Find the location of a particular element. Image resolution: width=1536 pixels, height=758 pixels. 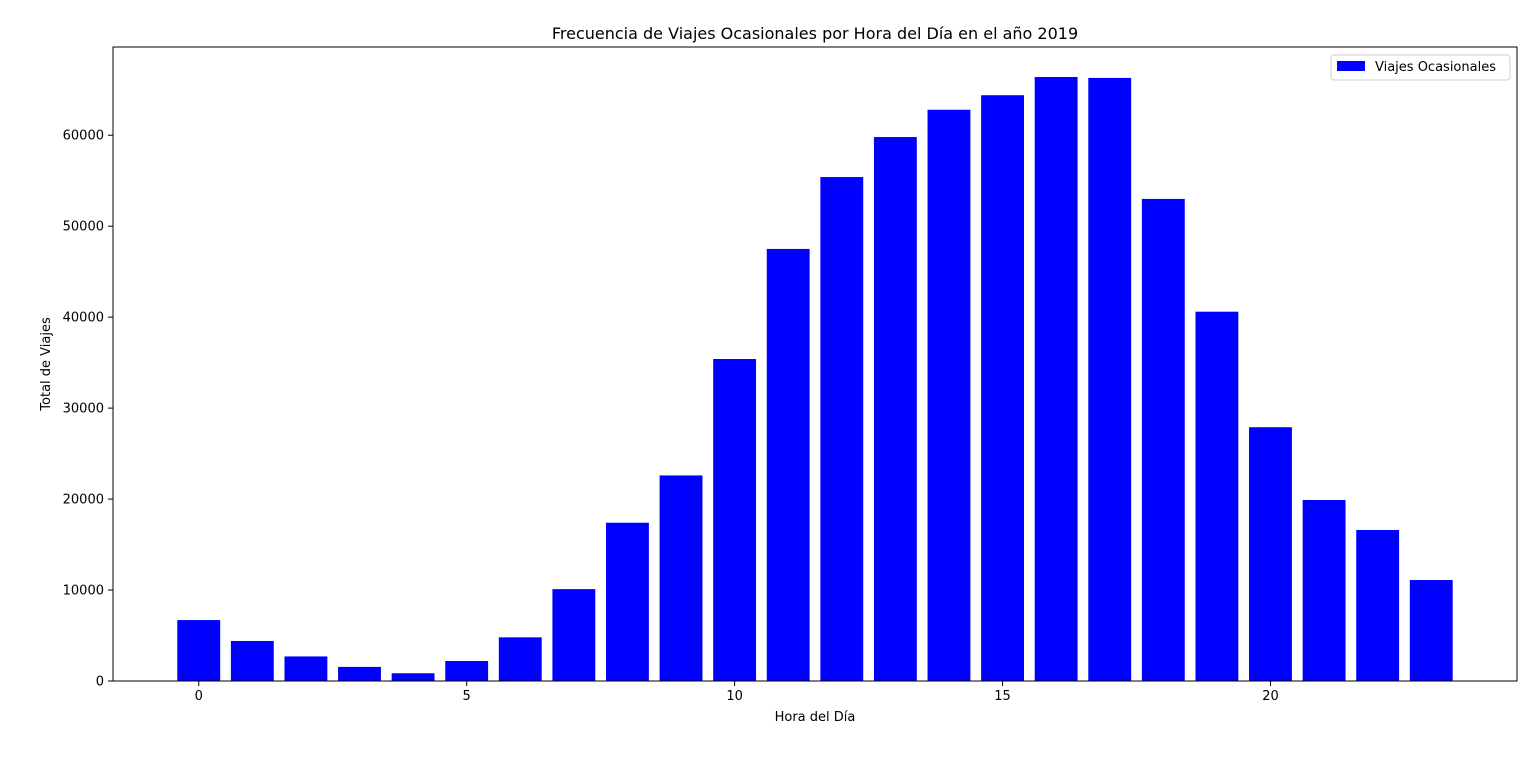

legend: Viajes Ocasionales is located at coordinates (1420, 67).